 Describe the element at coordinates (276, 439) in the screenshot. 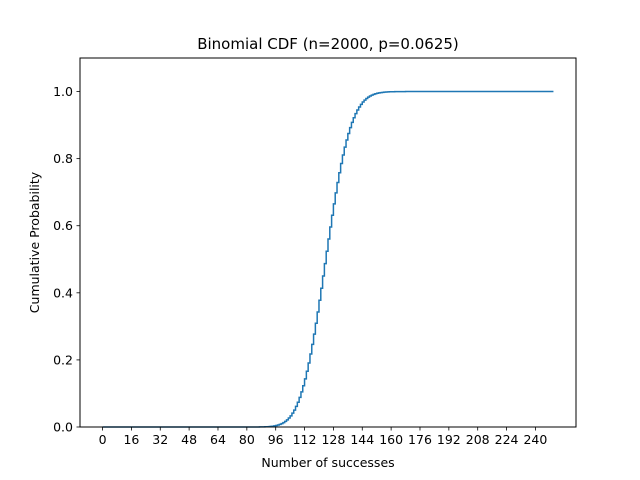

I see `x-tick-label: 96` at that location.